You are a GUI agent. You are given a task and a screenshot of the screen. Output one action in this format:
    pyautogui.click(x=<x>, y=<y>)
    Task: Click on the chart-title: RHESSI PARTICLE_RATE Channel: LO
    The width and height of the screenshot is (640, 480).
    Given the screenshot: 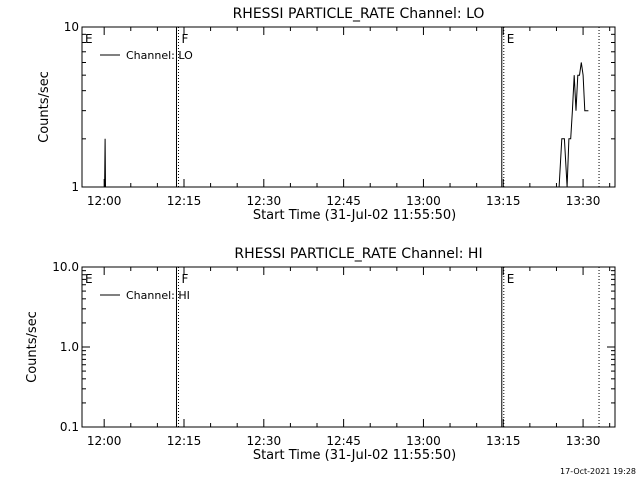 What is the action you would take?
    pyautogui.click(x=359, y=14)
    